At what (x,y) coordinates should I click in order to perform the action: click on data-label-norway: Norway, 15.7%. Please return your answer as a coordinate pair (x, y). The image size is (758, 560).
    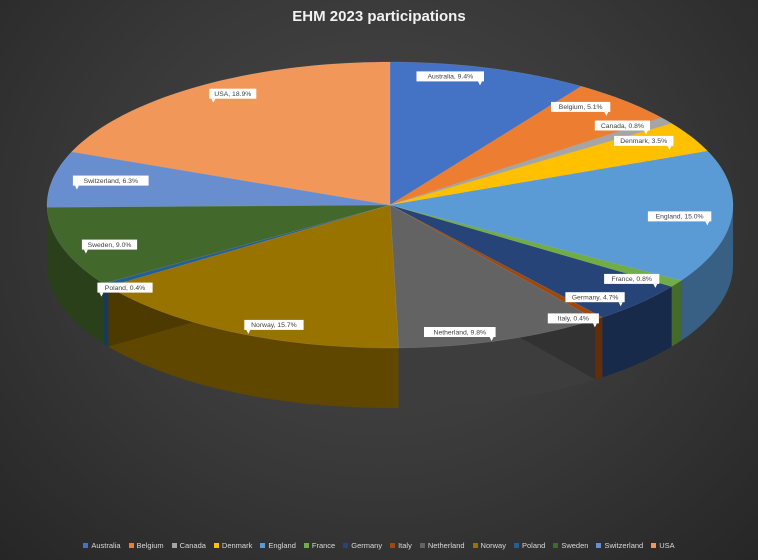
    Looking at the image, I should click on (274, 325).